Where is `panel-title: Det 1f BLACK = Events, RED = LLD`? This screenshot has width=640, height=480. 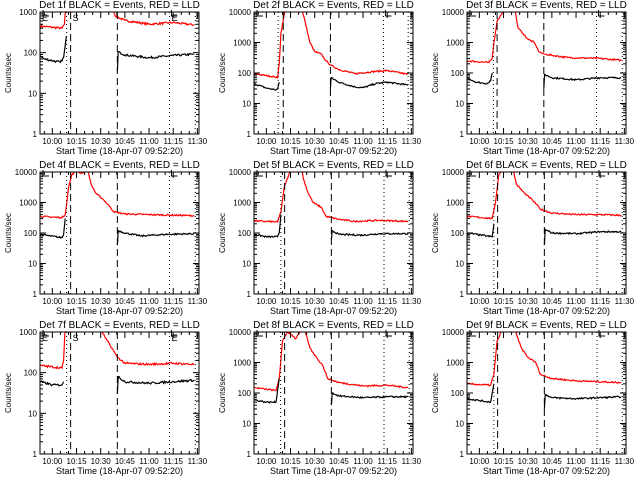
panel-title: Det 1f BLACK = Events, RED = LLD is located at coordinates (119, 5).